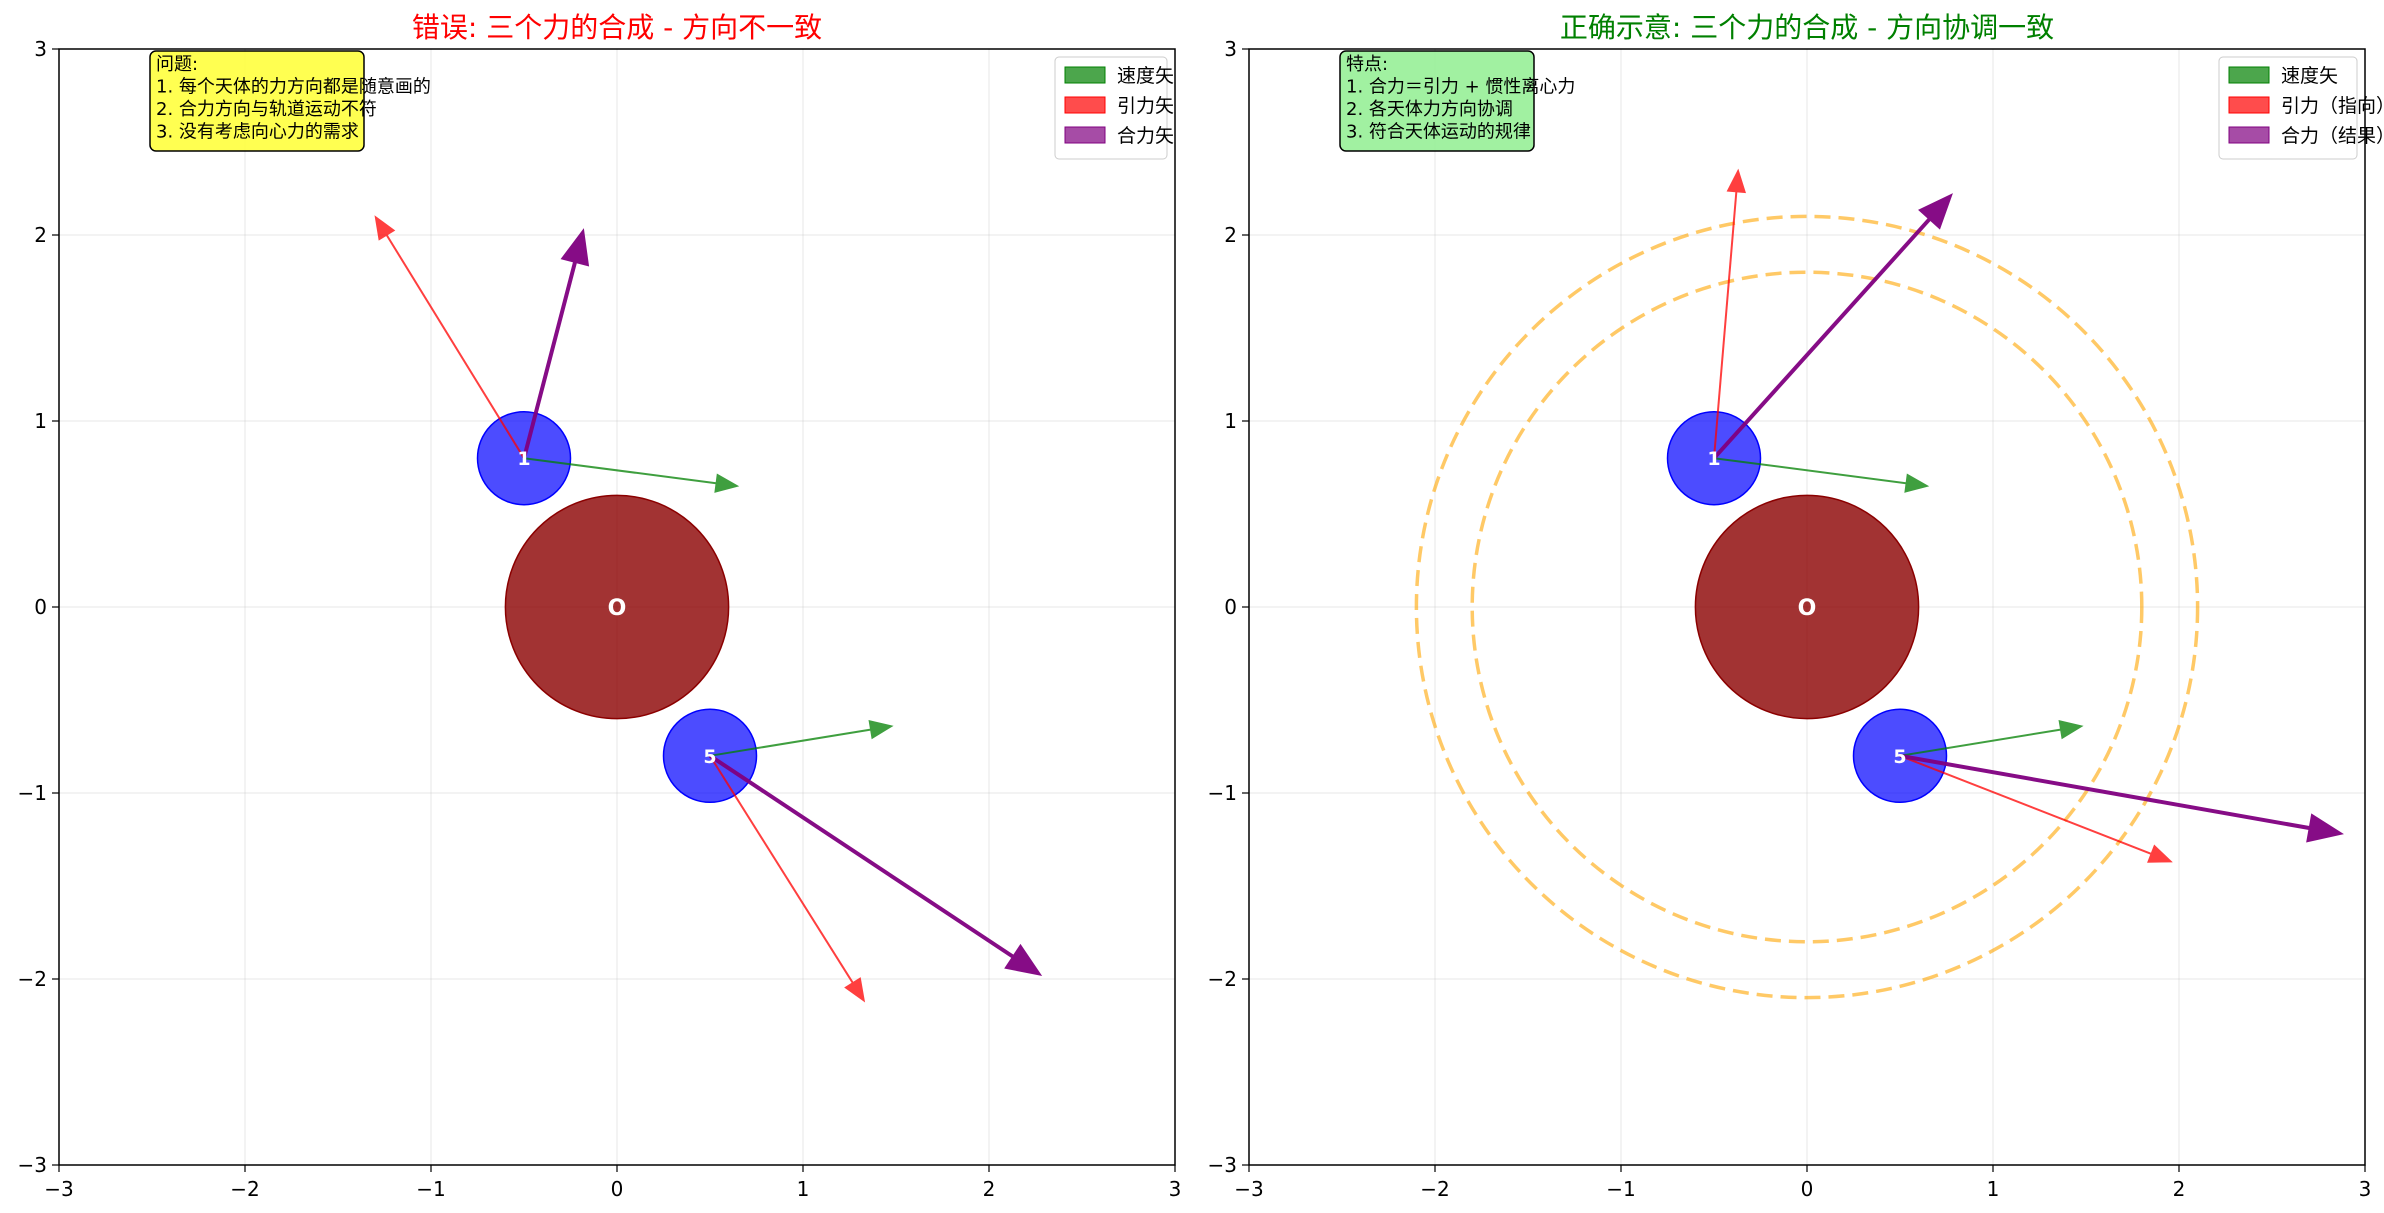 The width and height of the screenshot is (2384, 1213). Describe the element at coordinates (1145, 136) in the screenshot. I see `legend-label: 合力矢` at that location.